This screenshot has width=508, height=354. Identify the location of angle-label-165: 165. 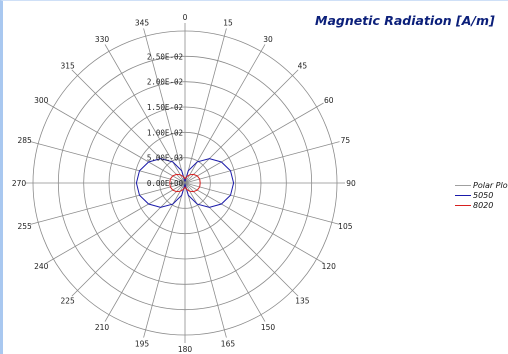
(228, 343).